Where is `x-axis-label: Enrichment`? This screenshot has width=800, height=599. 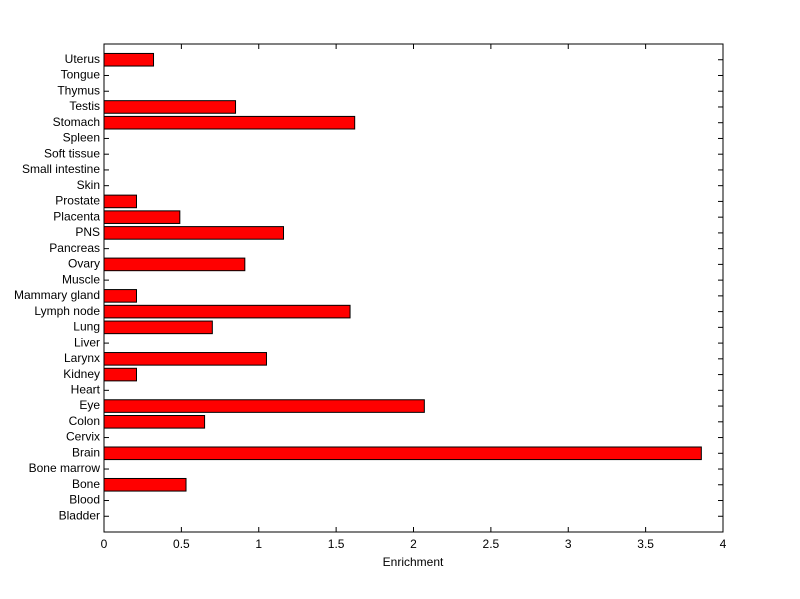
x-axis-label: Enrichment is located at coordinates (413, 562).